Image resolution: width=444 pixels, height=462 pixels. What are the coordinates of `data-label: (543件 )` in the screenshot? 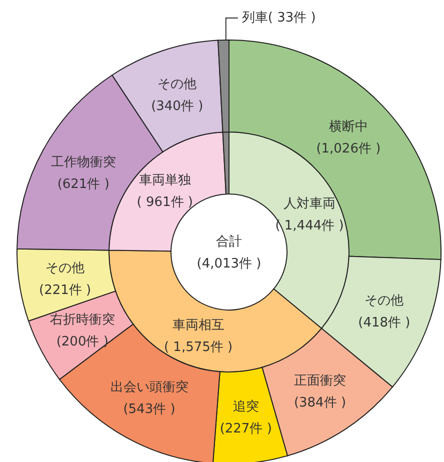 It's located at (149, 410).